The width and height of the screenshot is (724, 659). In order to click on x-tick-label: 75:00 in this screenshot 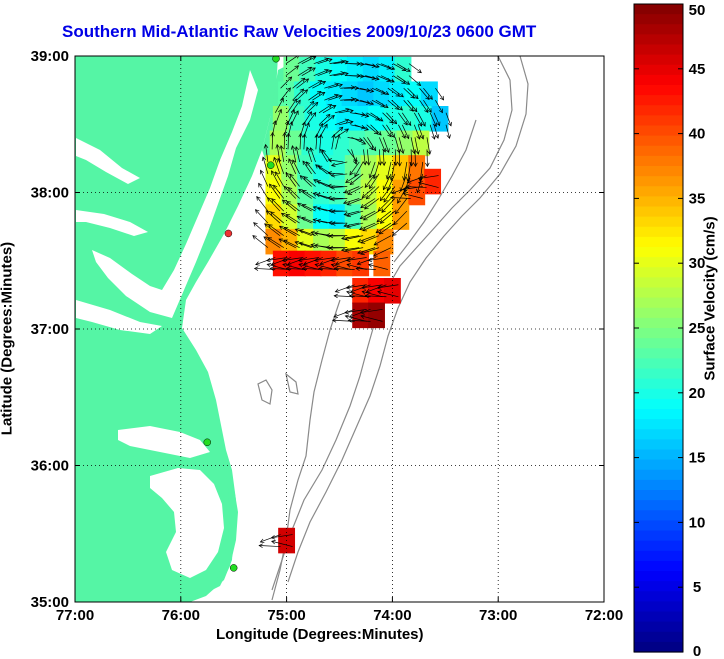, I will do `click(286, 615)`.